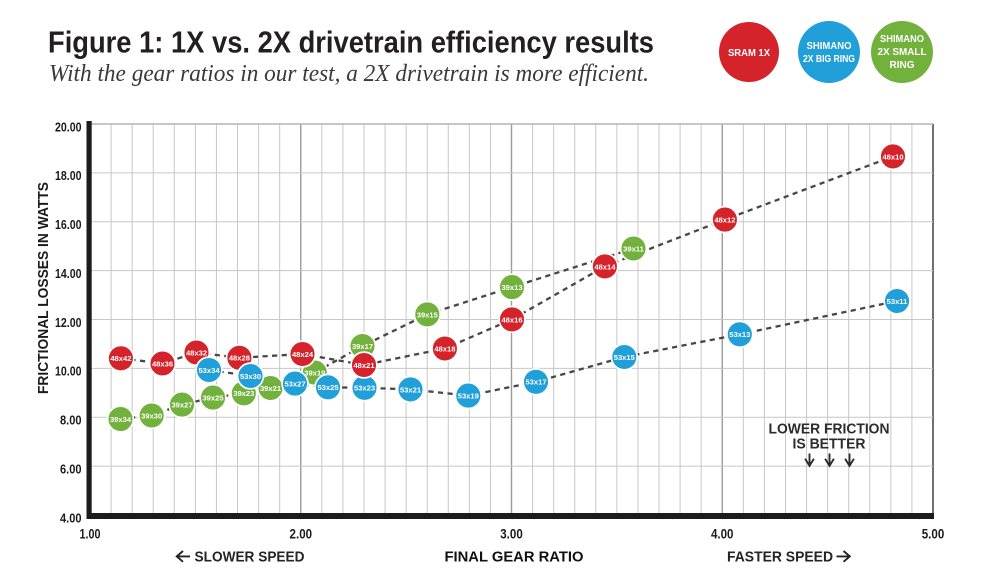  Describe the element at coordinates (68, 273) in the screenshot. I see `svg-text: 14.00` at that location.